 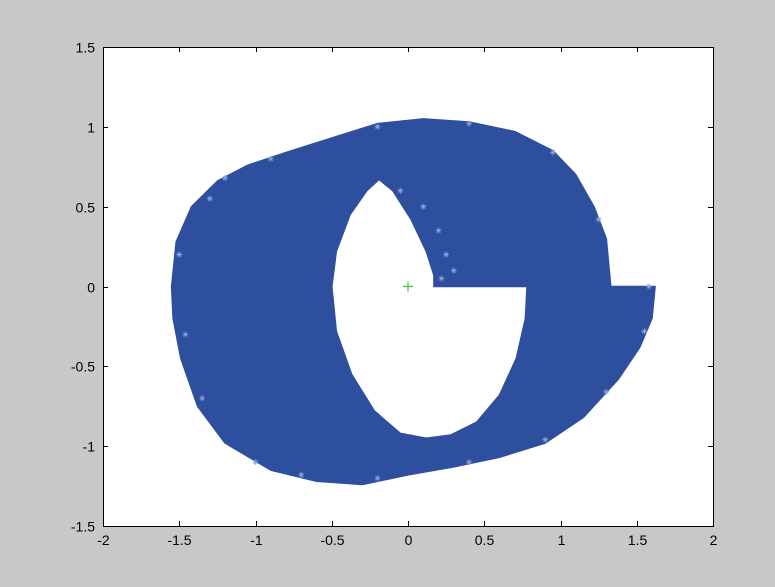 I want to click on y-tick-label: -1.5, so click(x=83, y=527).